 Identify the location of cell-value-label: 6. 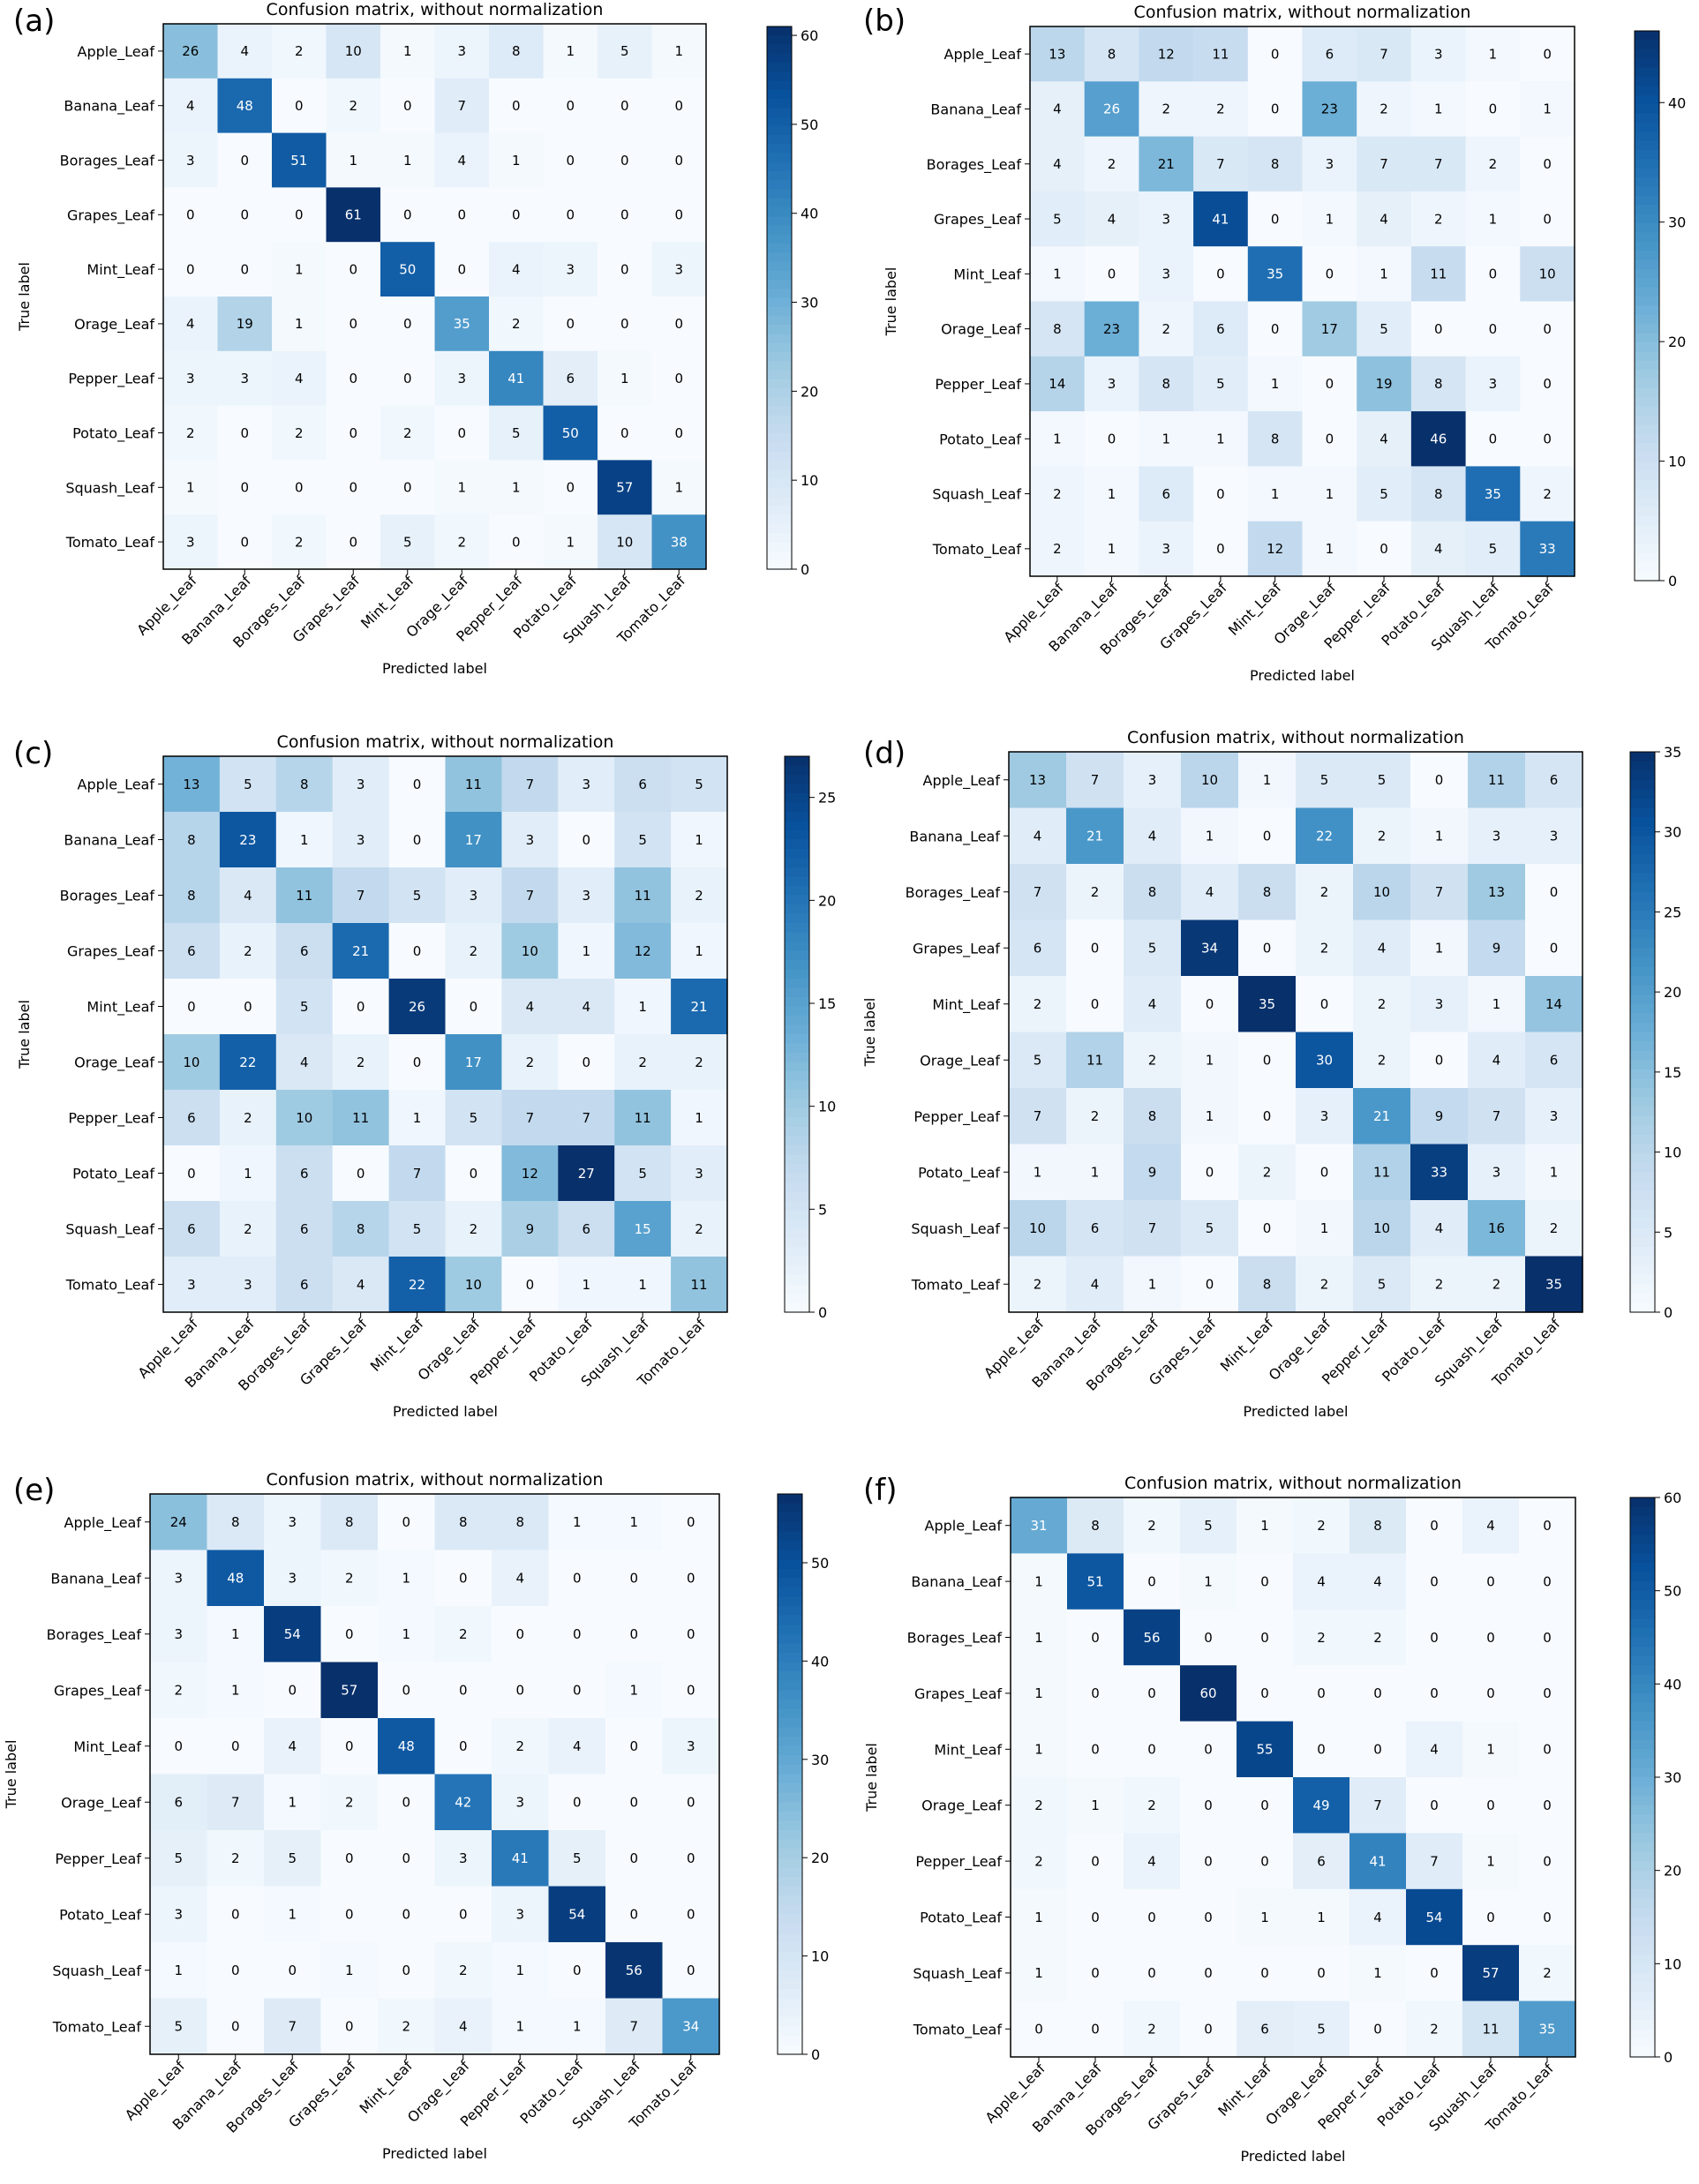
(1038, 949).